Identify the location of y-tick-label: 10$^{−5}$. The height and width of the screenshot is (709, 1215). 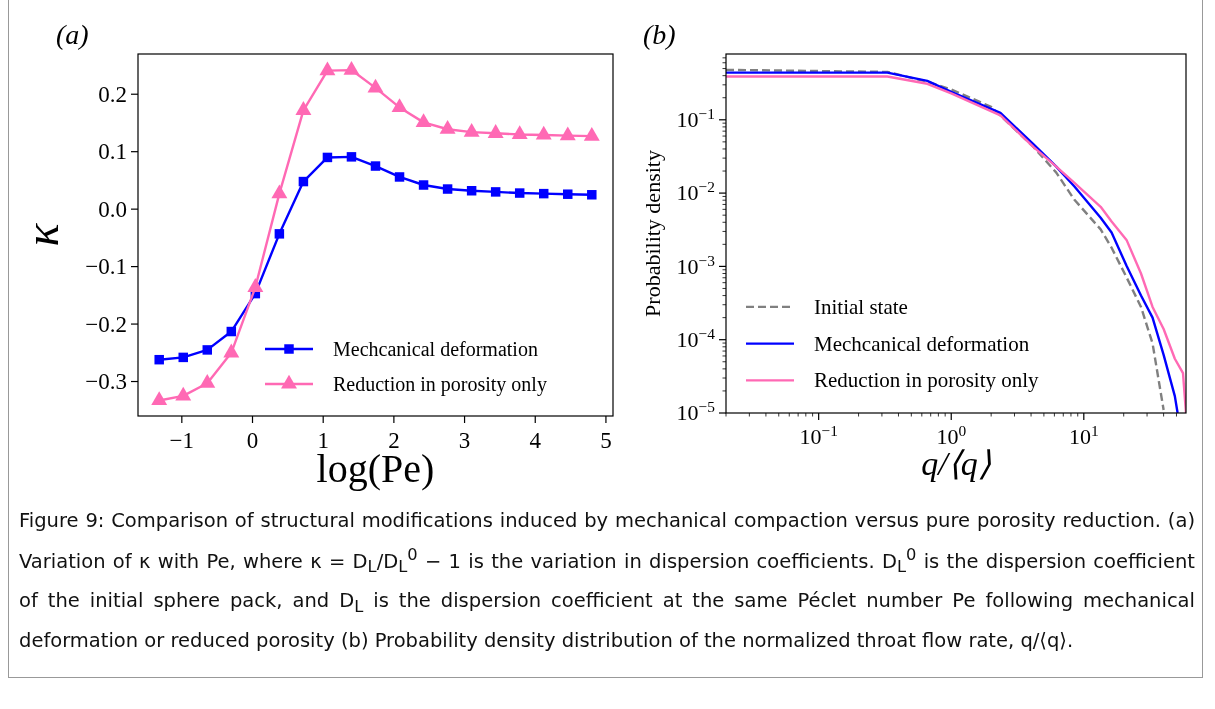
(696, 411).